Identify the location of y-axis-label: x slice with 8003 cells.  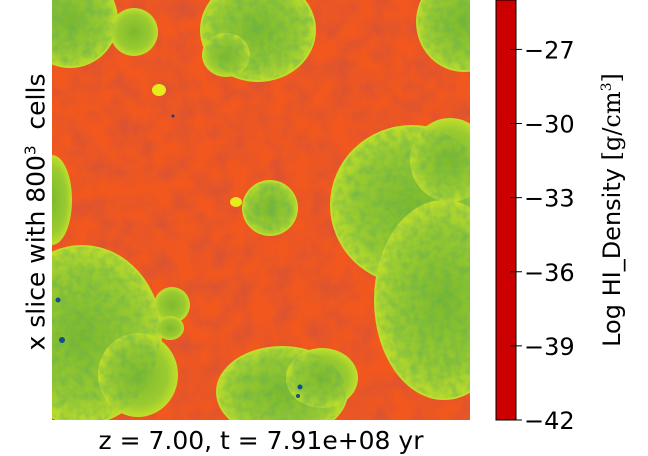
(36, 212).